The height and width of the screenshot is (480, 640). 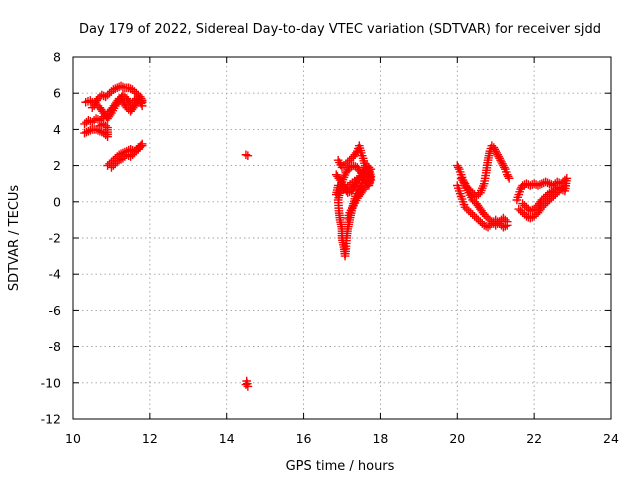 I want to click on x-axis-label: GPS time / hours, so click(x=340, y=466).